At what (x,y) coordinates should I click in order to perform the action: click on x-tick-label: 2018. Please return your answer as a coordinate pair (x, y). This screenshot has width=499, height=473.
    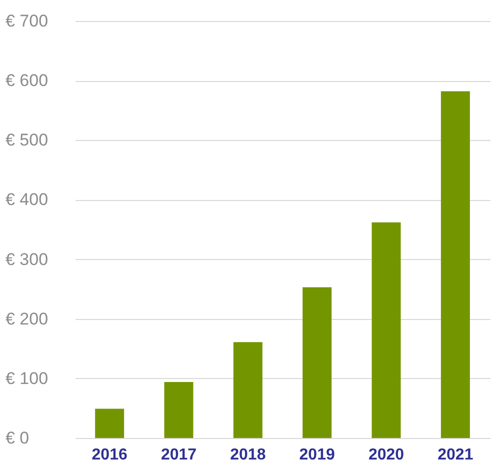
    Looking at the image, I should click on (248, 455).